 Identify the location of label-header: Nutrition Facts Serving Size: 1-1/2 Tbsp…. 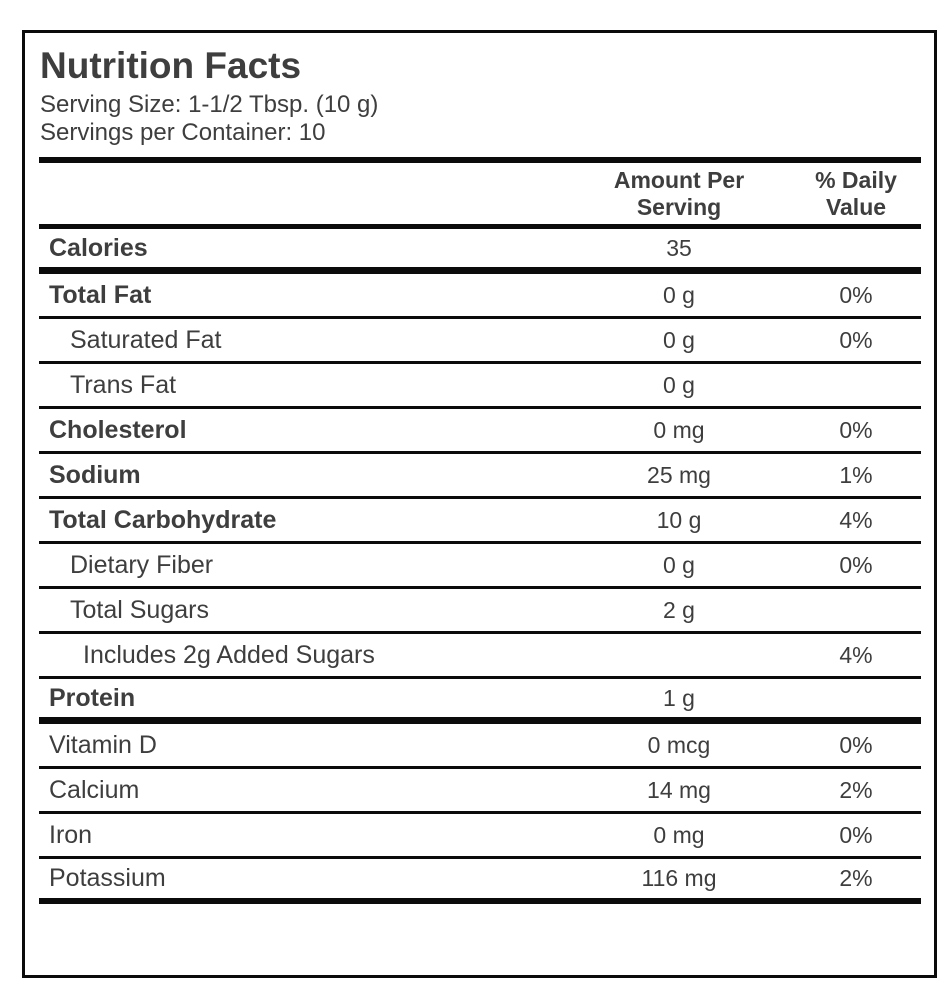
(479, 90).